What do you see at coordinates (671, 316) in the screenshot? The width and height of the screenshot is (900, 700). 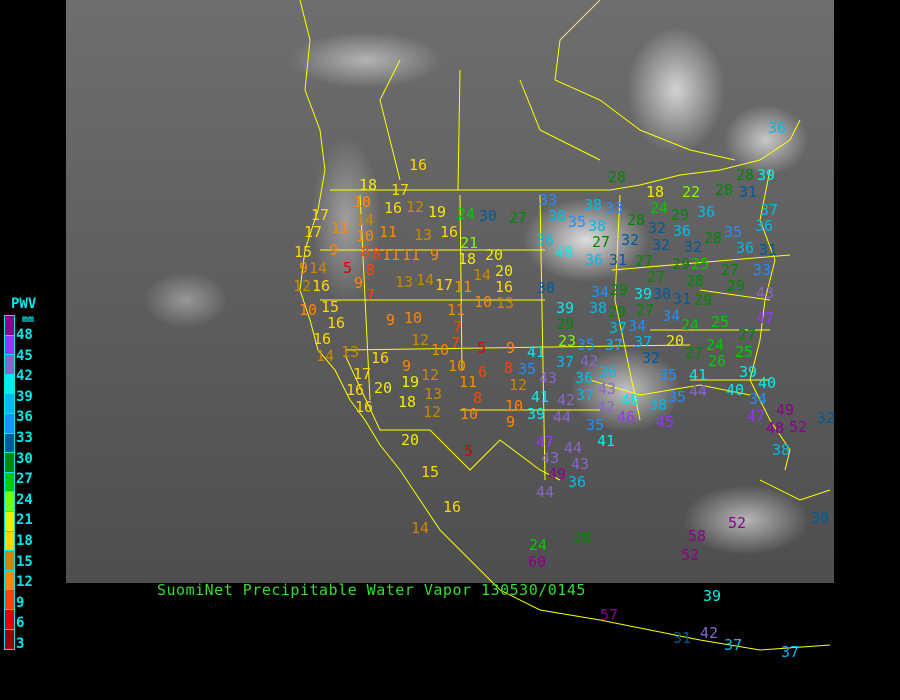 I see `station-pwv-label: 34` at bounding box center [671, 316].